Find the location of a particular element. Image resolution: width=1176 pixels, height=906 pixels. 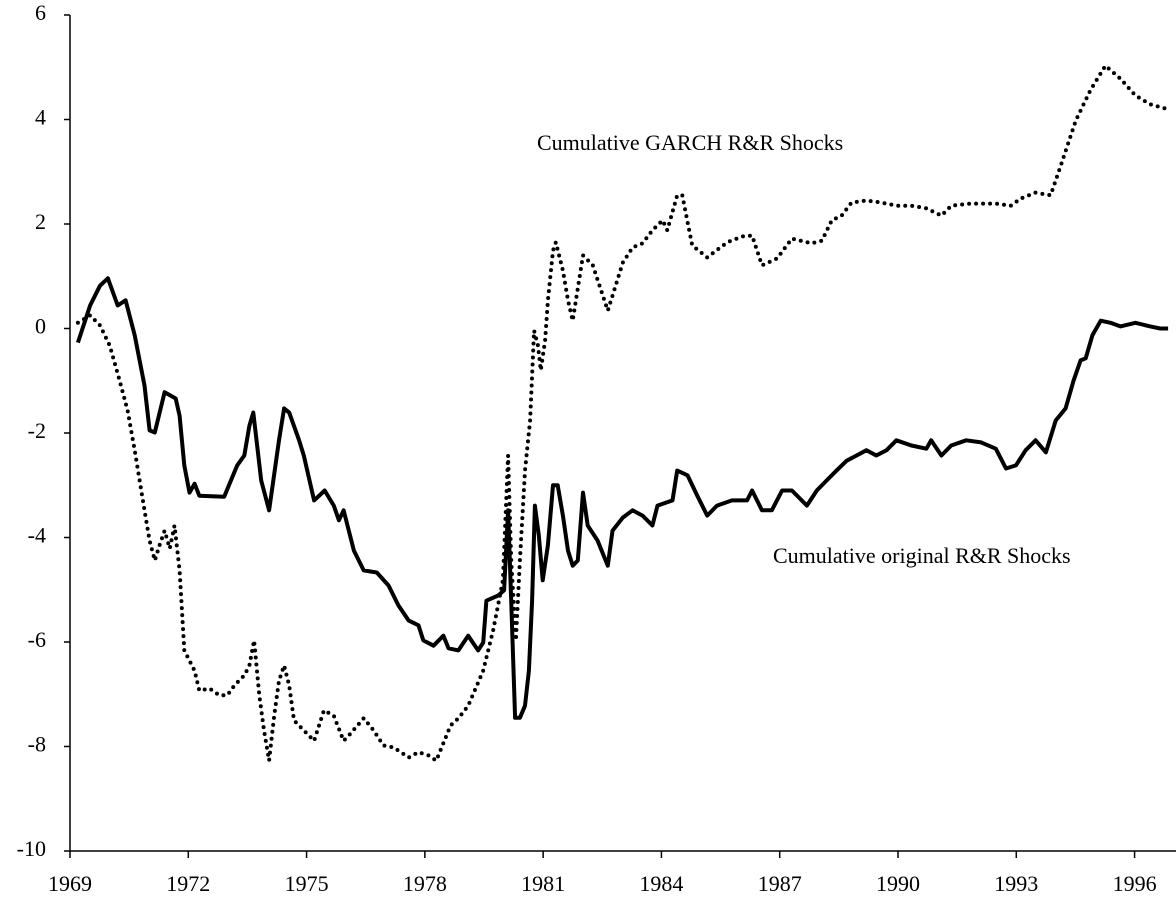

x-tick-label: 1969 is located at coordinates (70, 883).